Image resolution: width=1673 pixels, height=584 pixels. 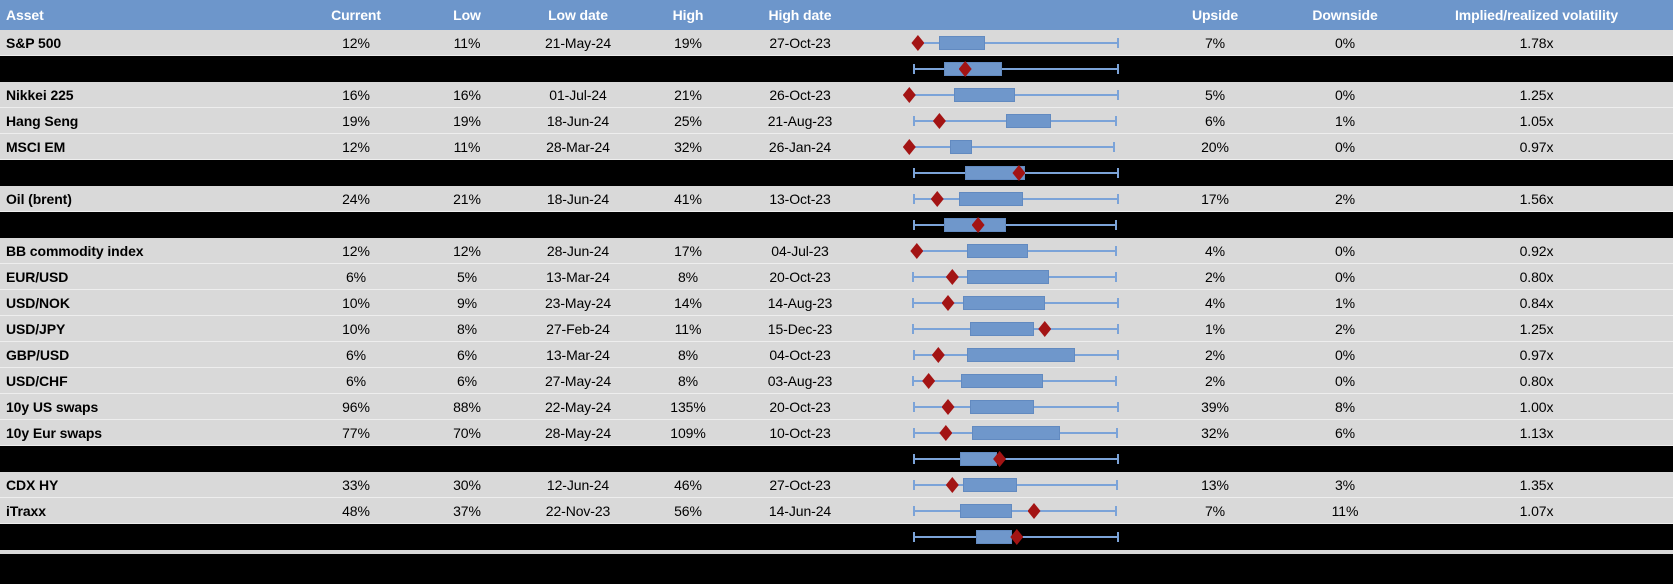 What do you see at coordinates (1345, 433) in the screenshot?
I see `downside-value: 6%` at bounding box center [1345, 433].